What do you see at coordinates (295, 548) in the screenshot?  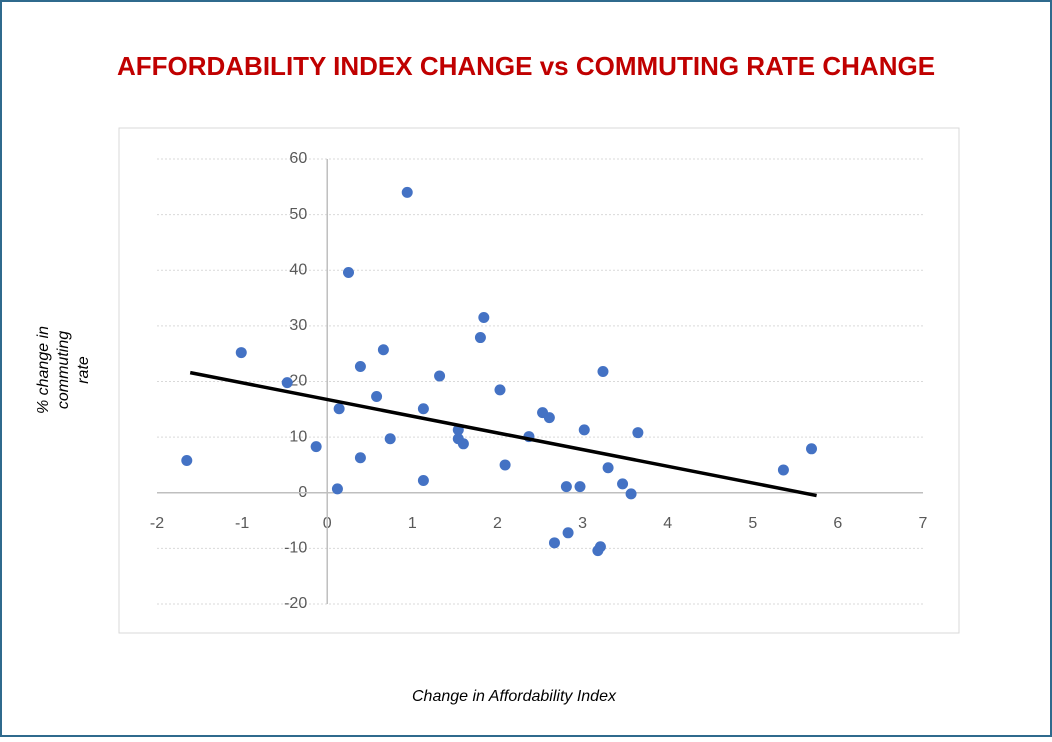 I see `y-tick-label: -10` at bounding box center [295, 548].